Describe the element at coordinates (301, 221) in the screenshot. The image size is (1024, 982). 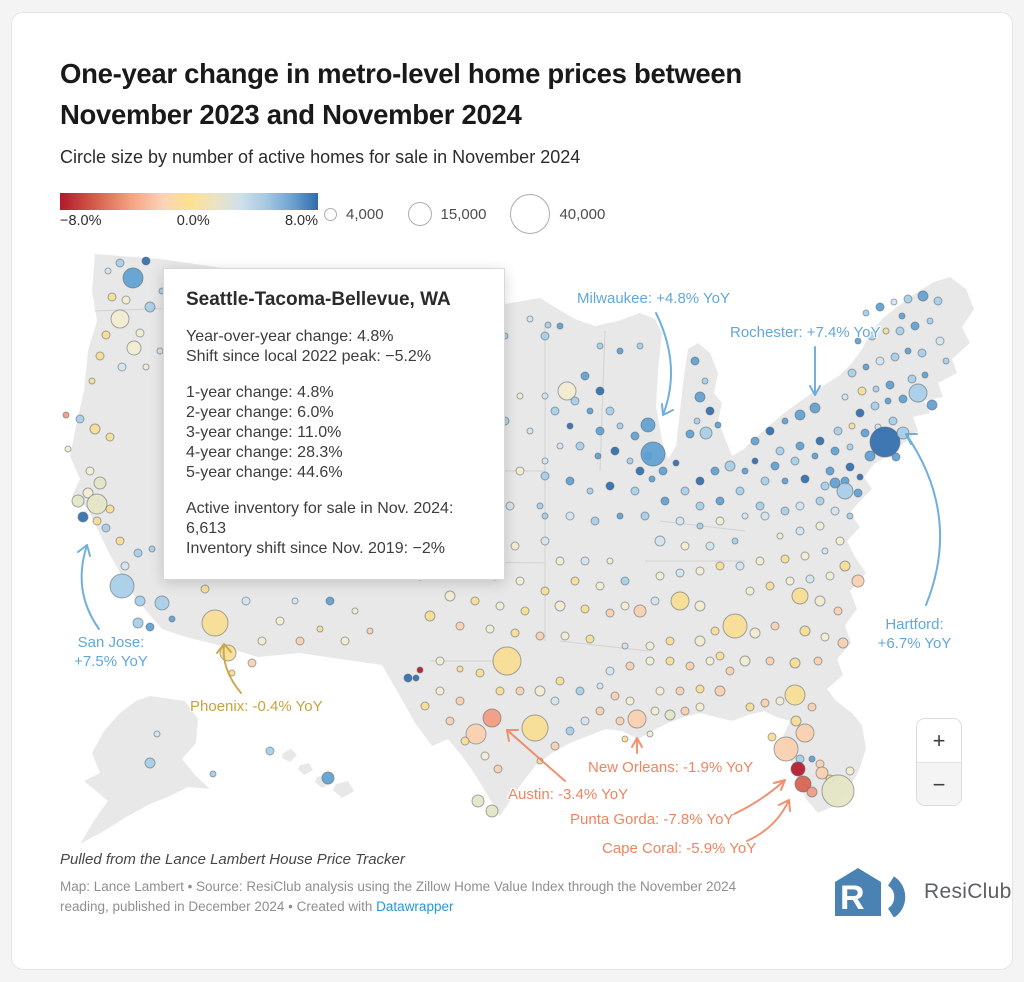
I see `color-legend-max: 8.0%` at that location.